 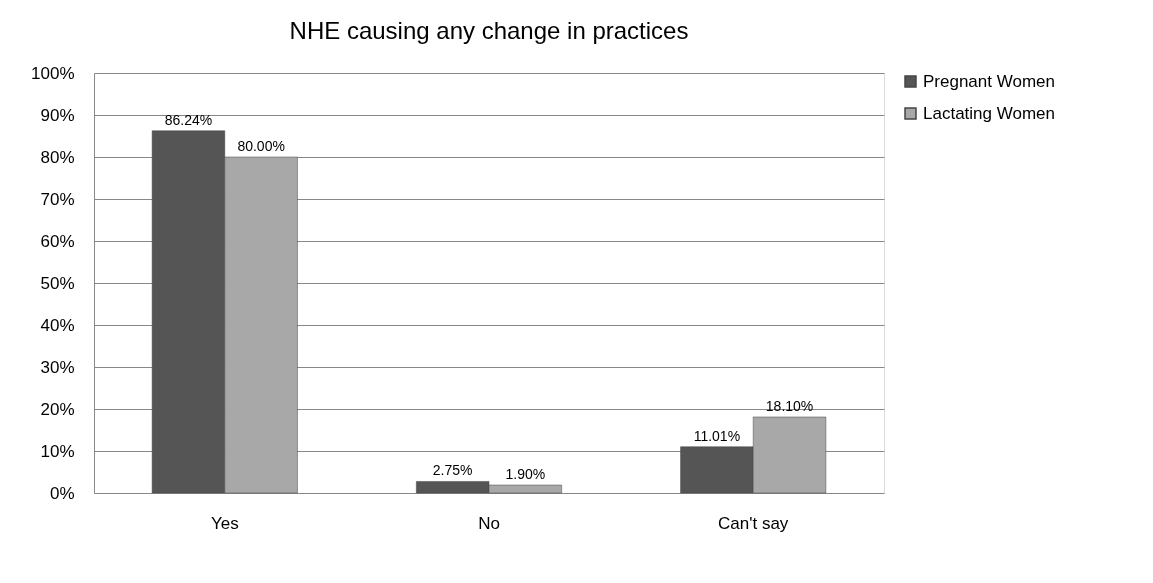 I want to click on y-tick-label: 70%, so click(x=57, y=199).